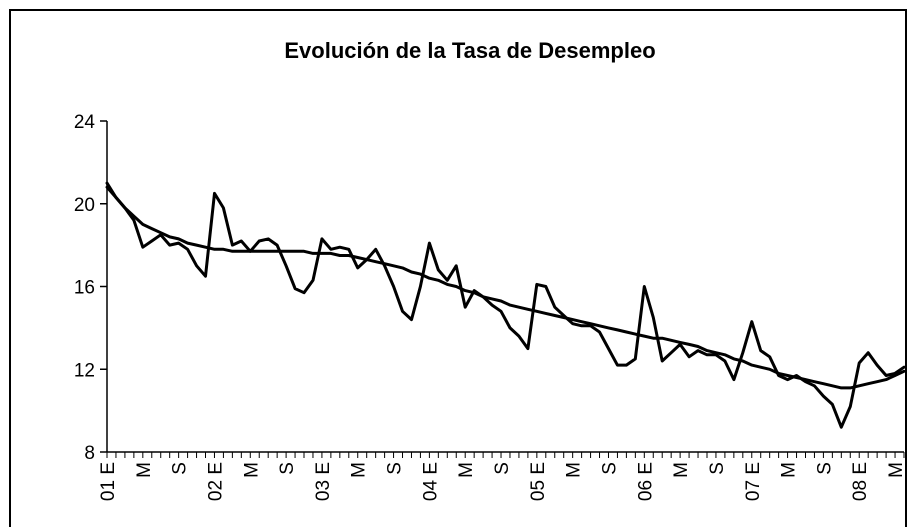  Describe the element at coordinates (430, 481) in the screenshot. I see `x-tick-label: 04 E` at that location.